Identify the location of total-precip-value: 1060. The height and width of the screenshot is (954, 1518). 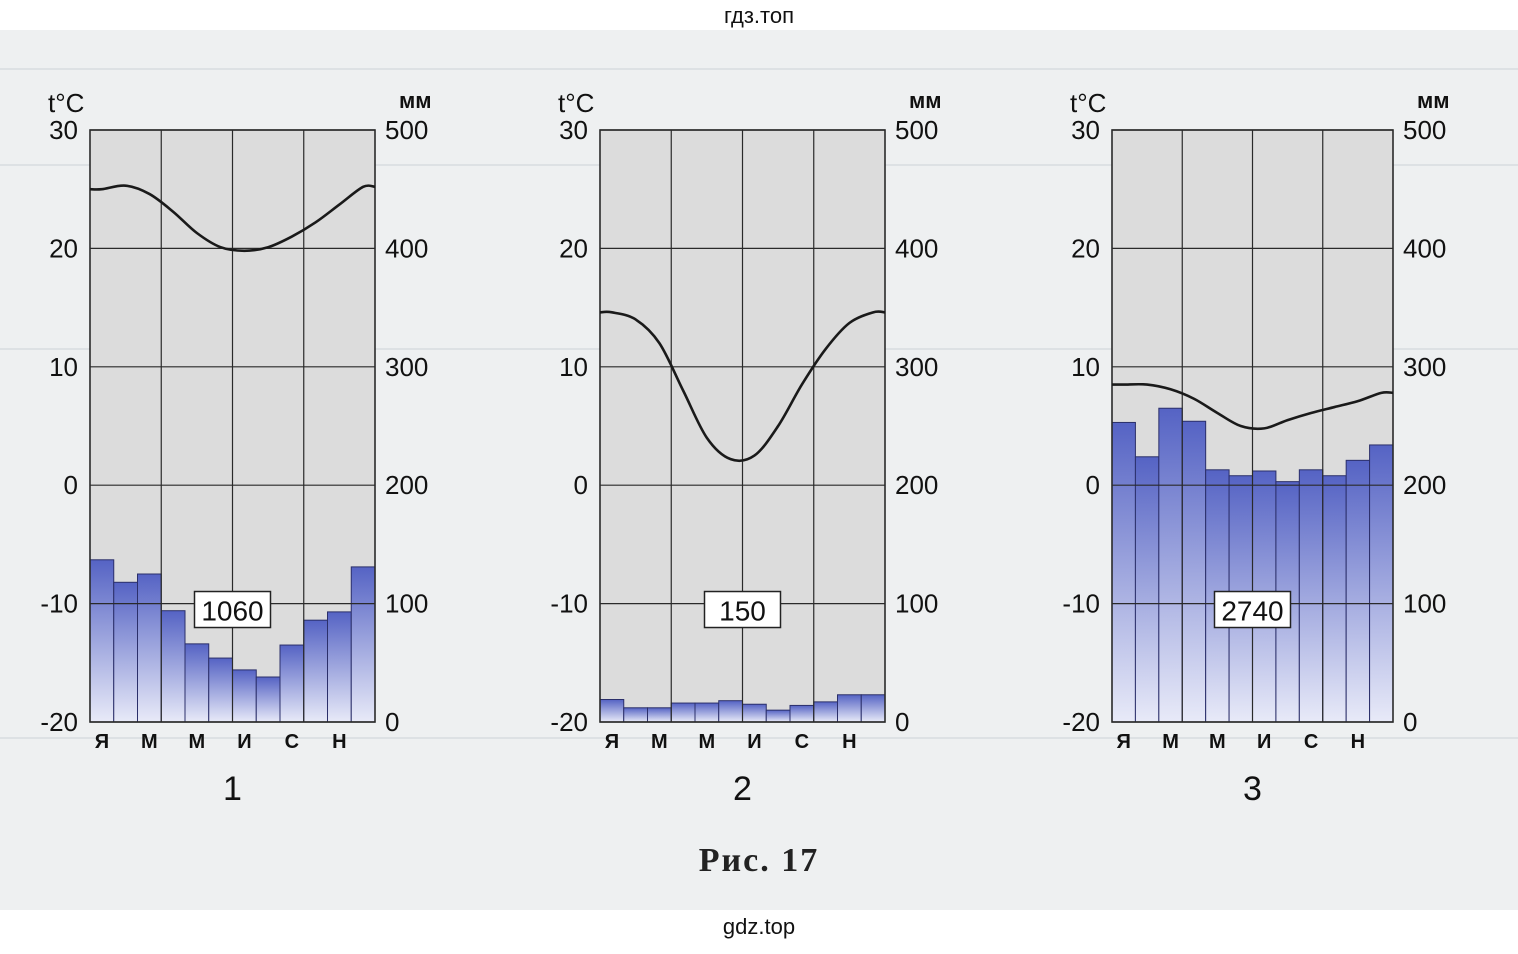
(232, 611).